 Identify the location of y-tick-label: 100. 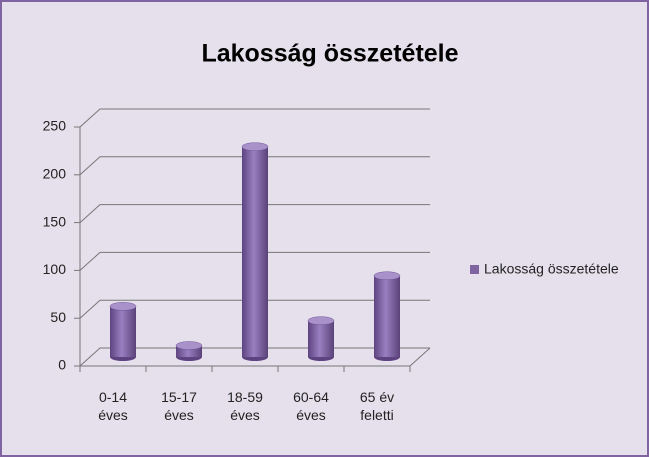
(55, 269).